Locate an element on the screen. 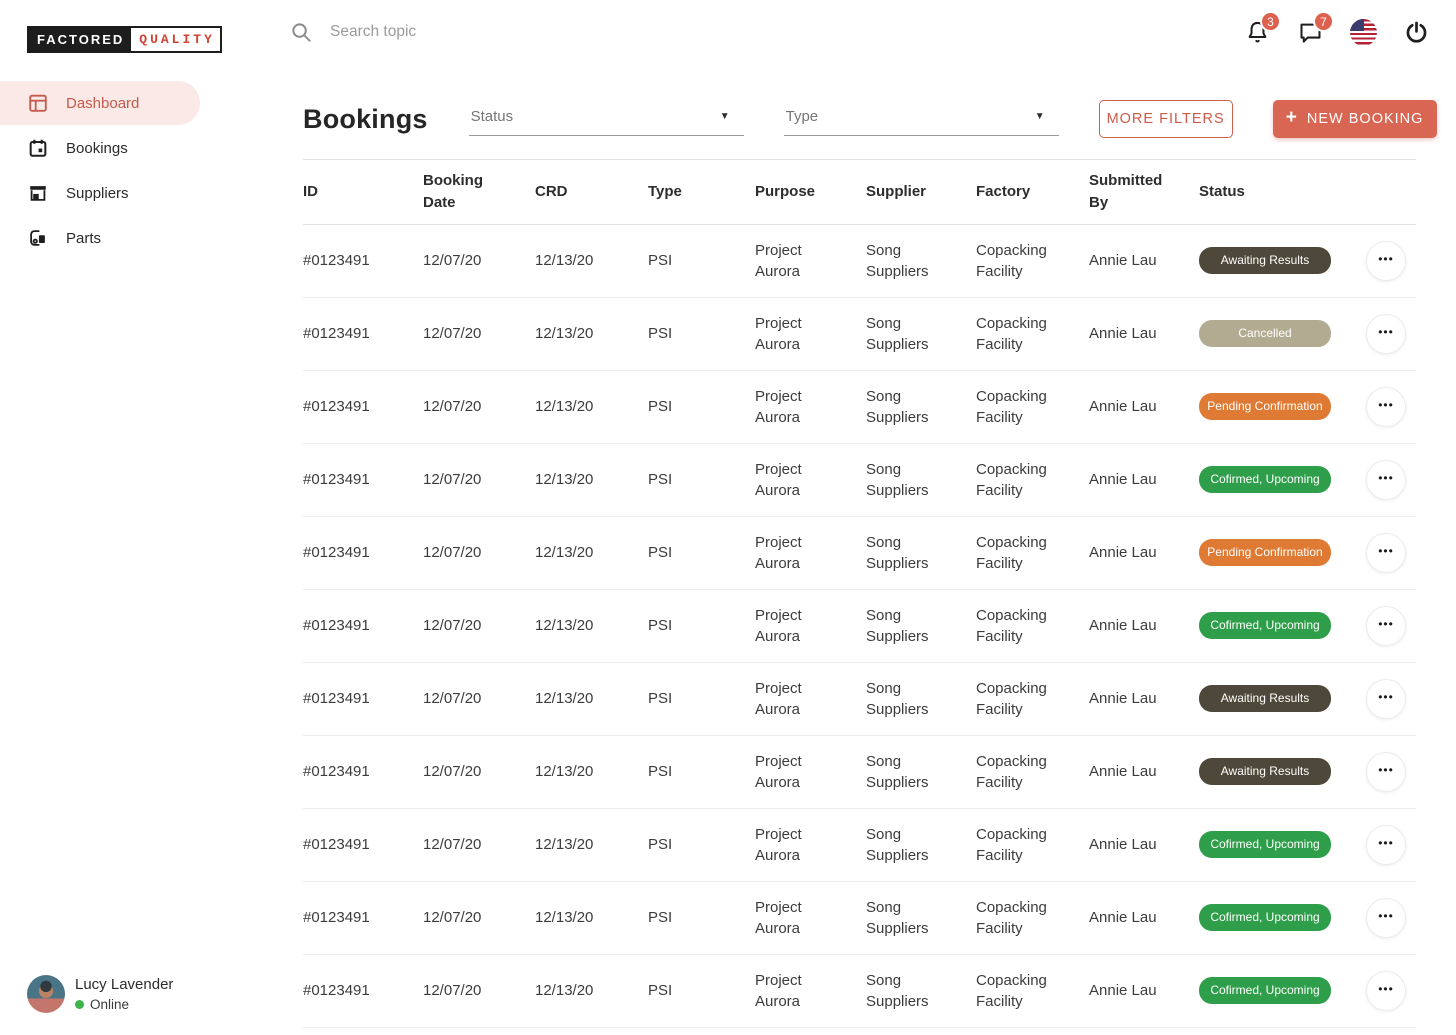  sidebar-item-dashboard: Dashboard is located at coordinates (100, 103).